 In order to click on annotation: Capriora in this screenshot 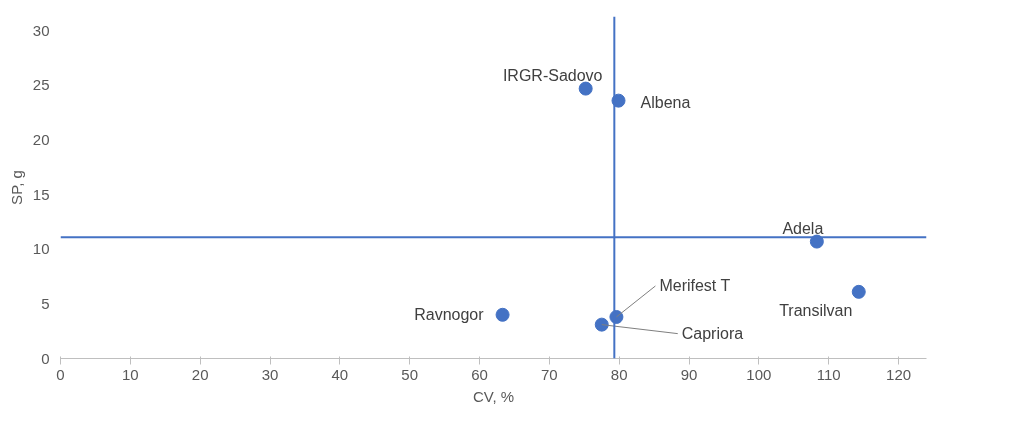, I will do `click(712, 334)`.